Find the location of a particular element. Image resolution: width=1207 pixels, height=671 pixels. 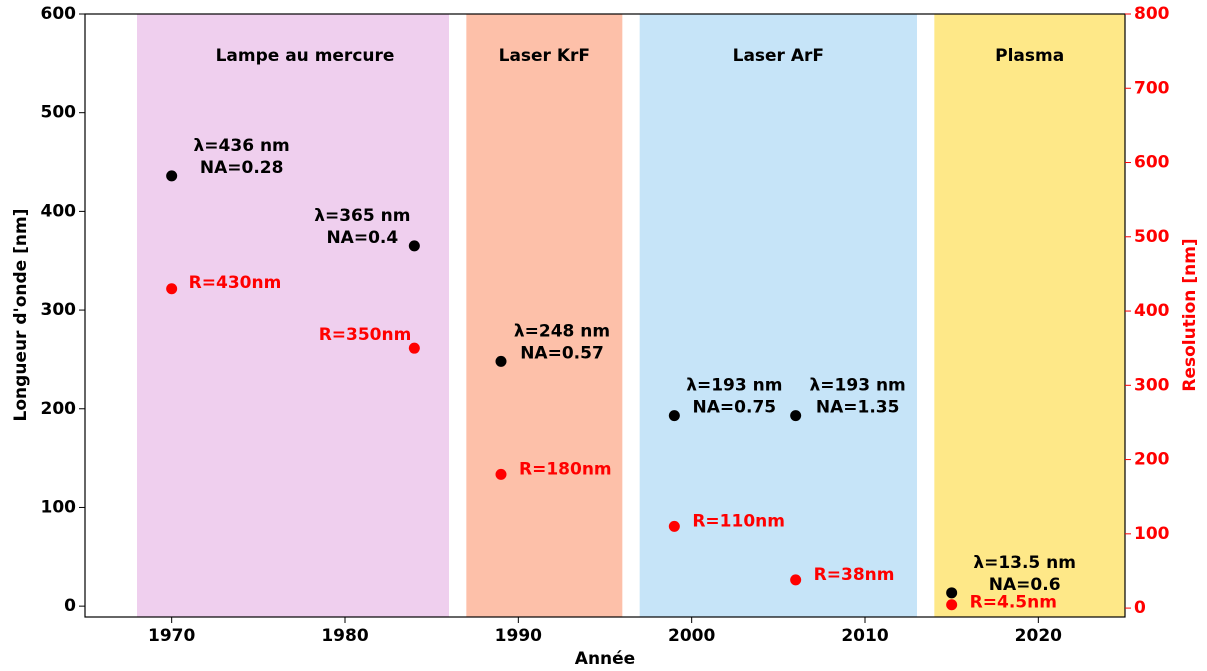

x-tick-label: 1980 is located at coordinates (344, 636).